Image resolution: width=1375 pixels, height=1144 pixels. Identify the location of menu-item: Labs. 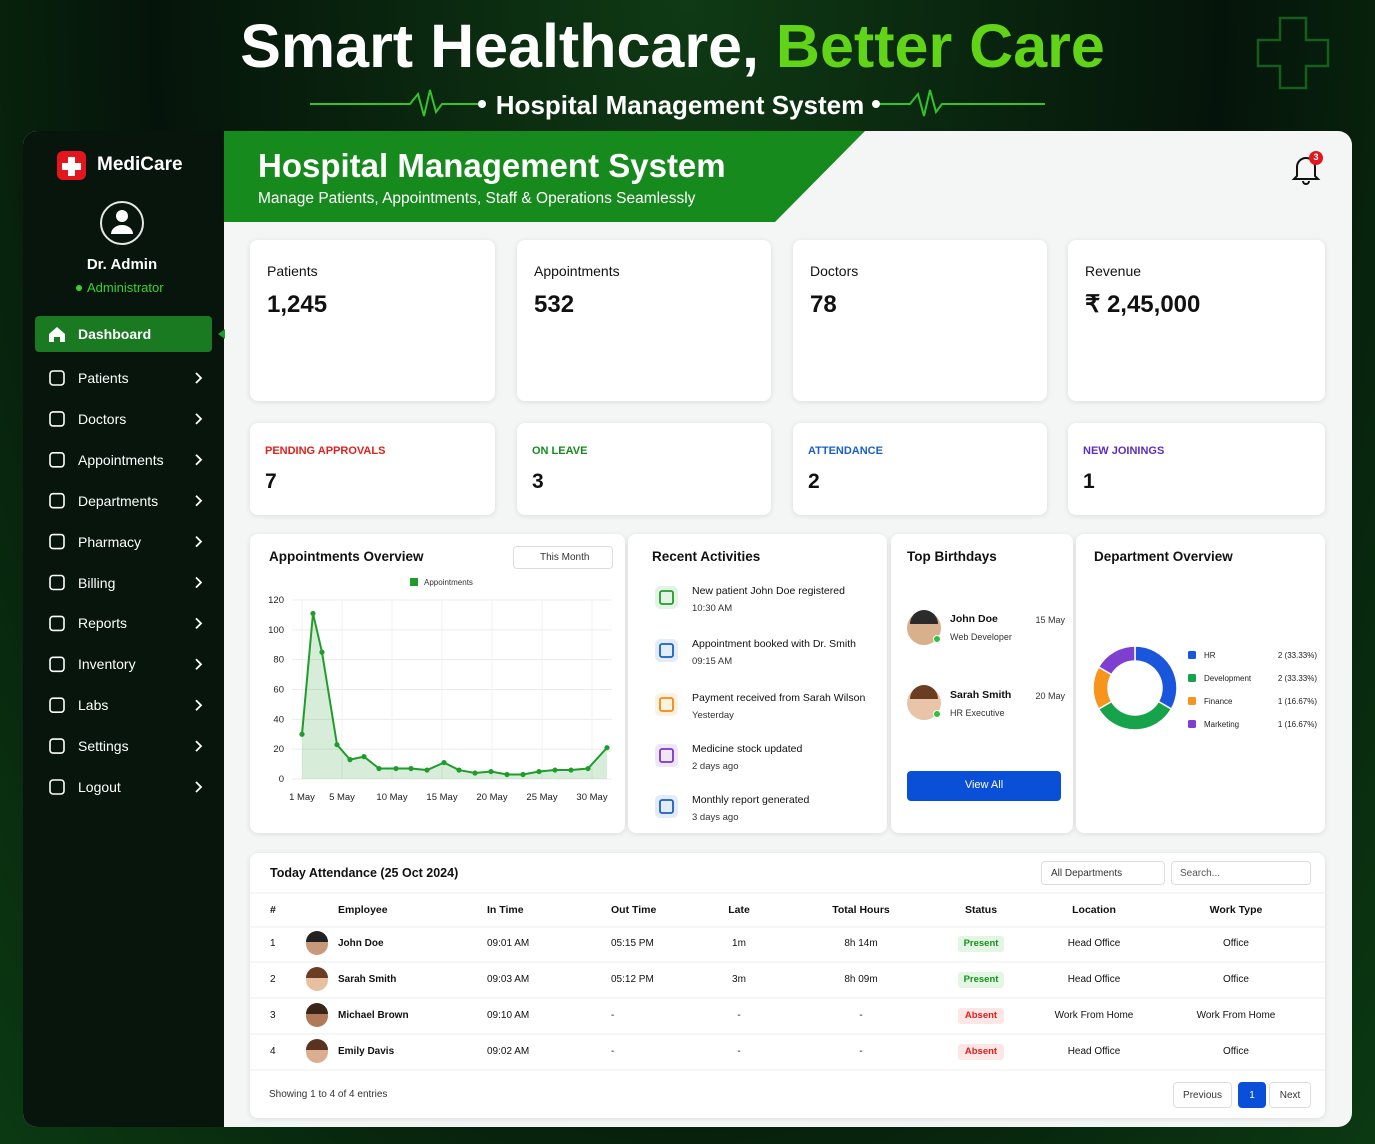
(93, 705).